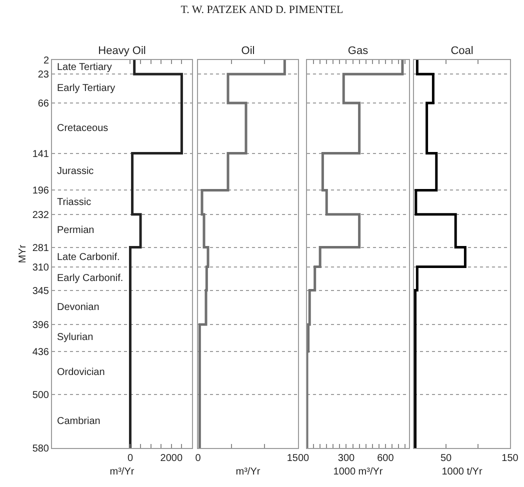  Describe the element at coordinates (88, 257) in the screenshot. I see `annotation: Late Carbonif.` at that location.